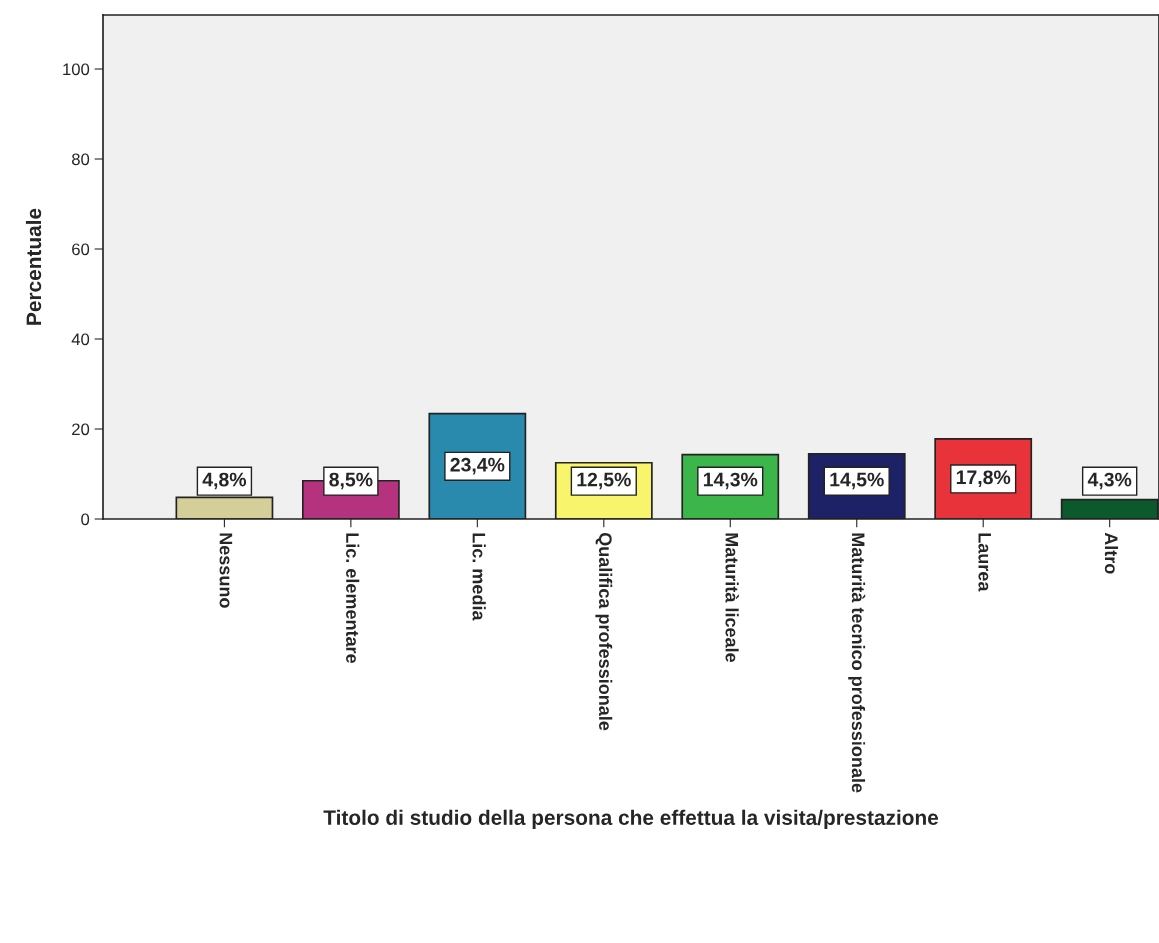 The image size is (1159, 943). What do you see at coordinates (604, 631) in the screenshot?
I see `x-tick-label: Qualifica professionale` at bounding box center [604, 631].